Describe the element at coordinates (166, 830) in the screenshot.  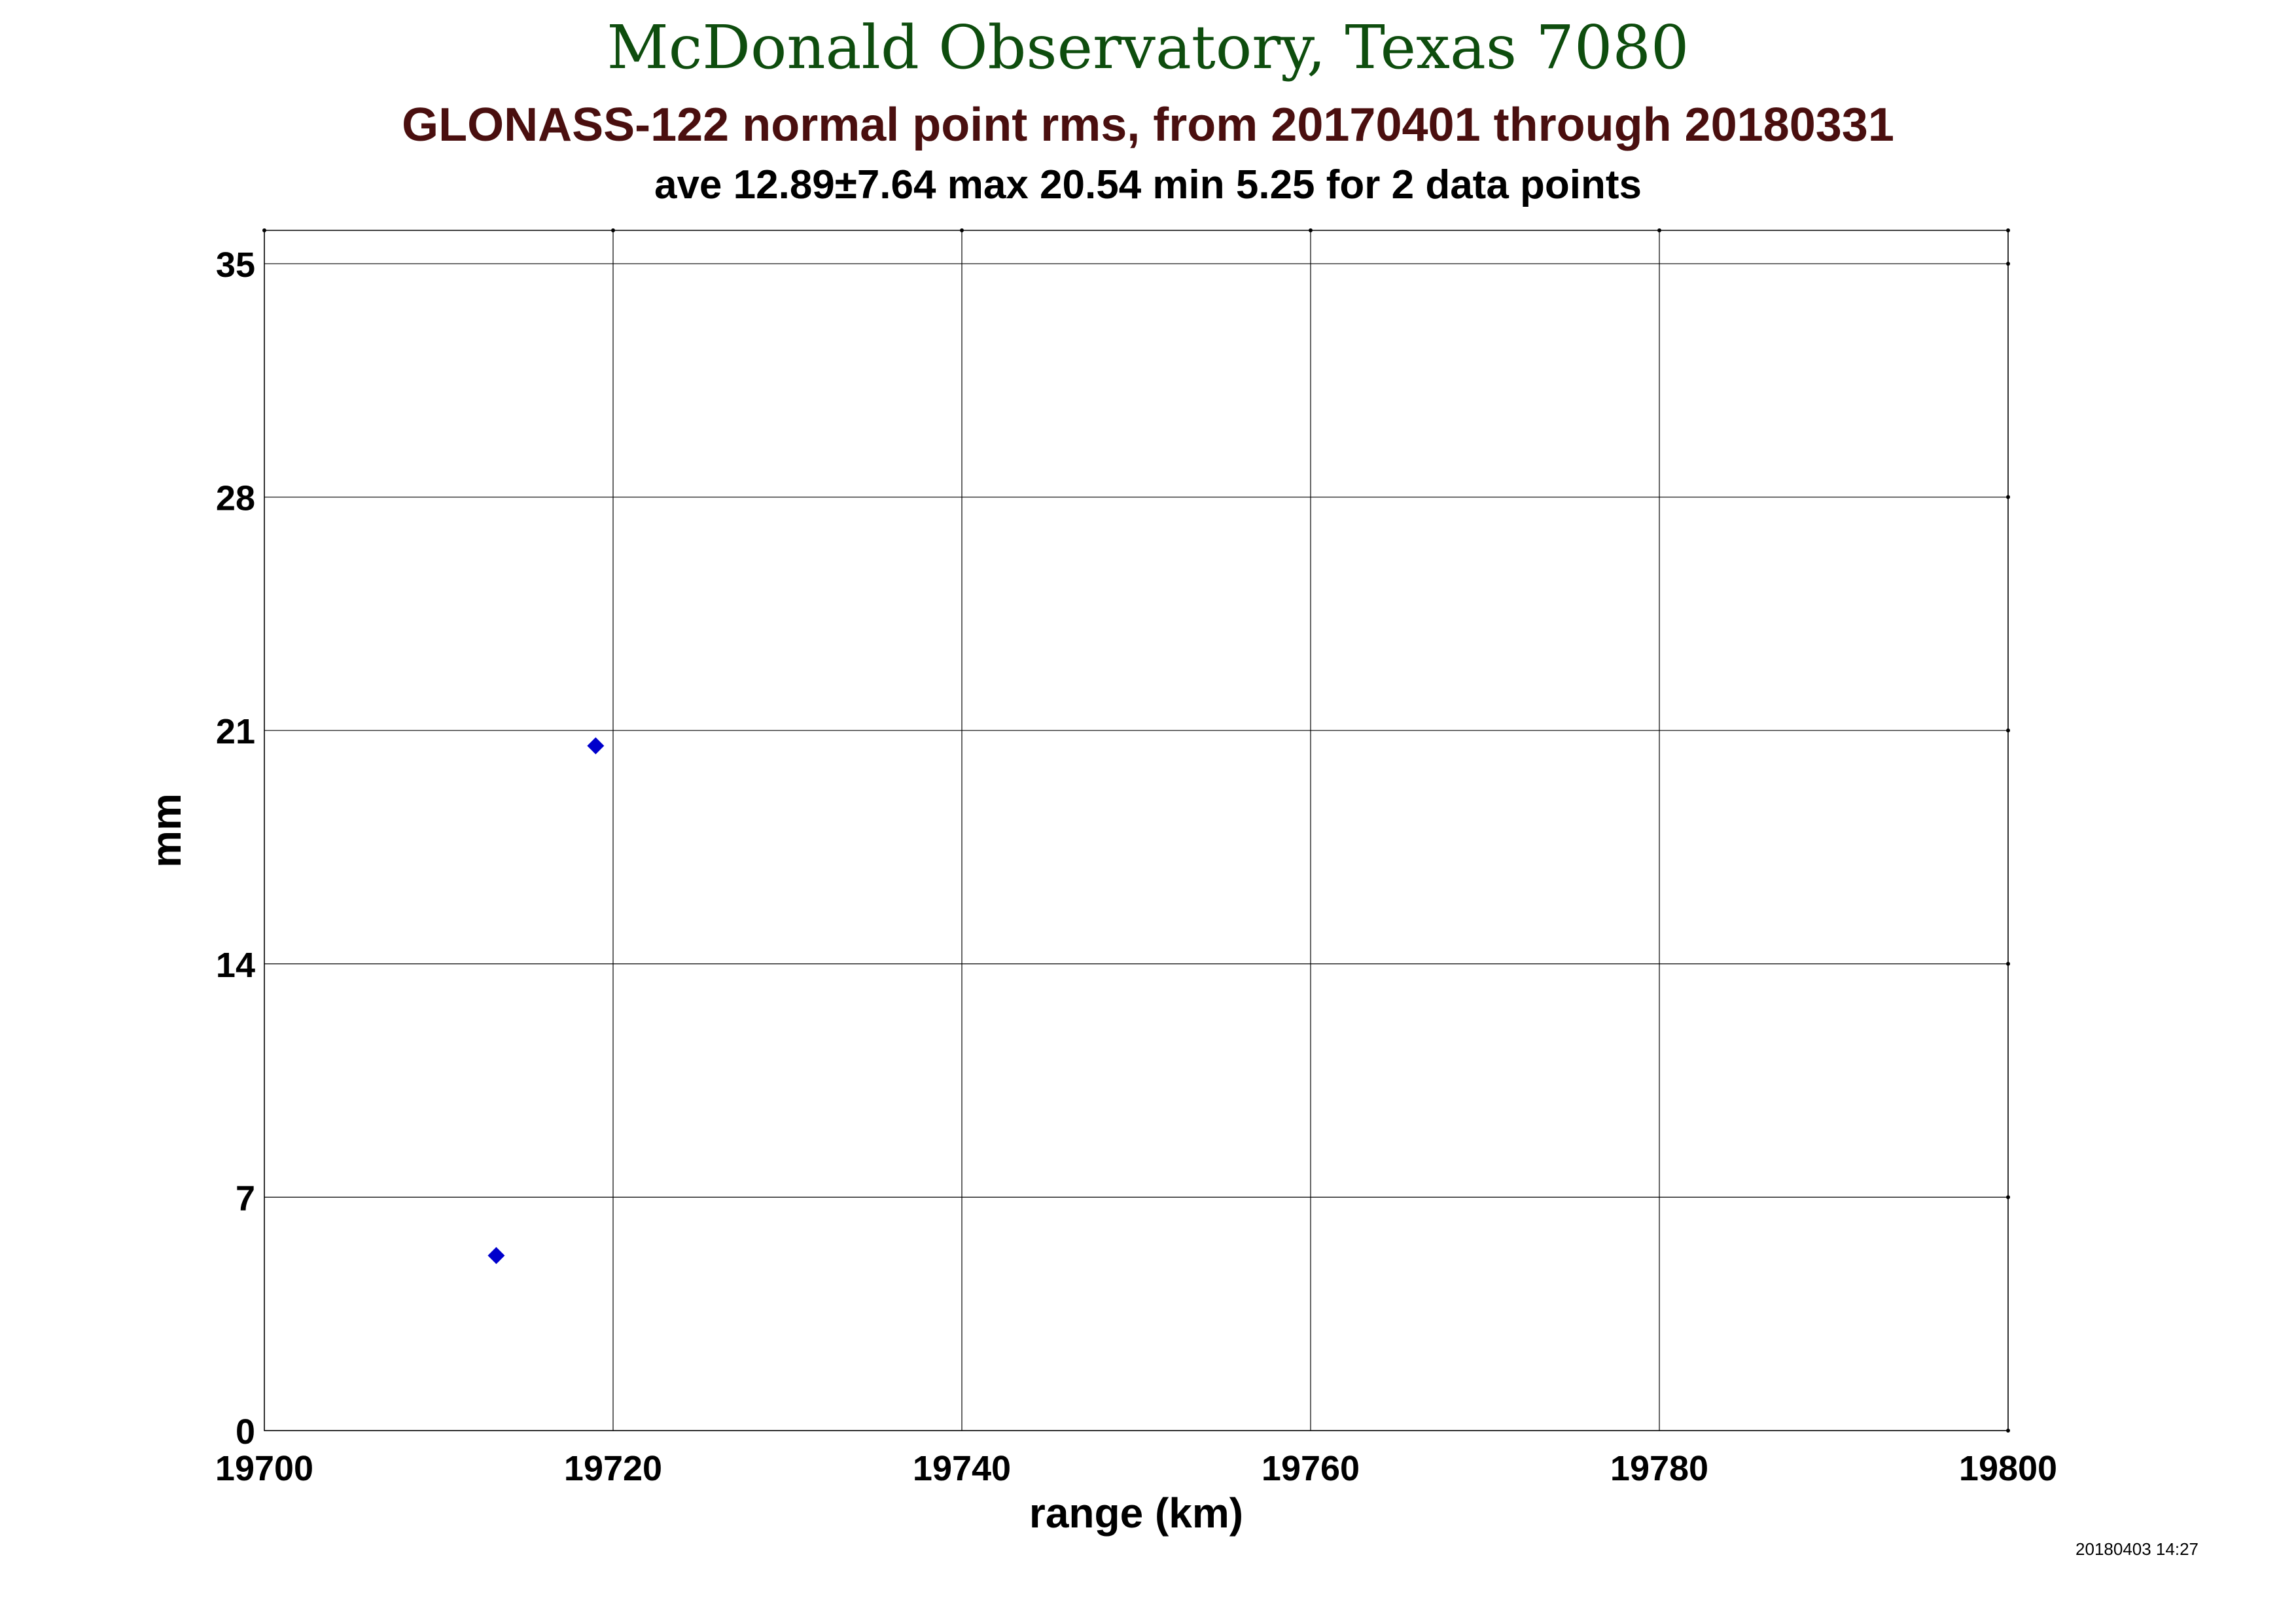
I see `y-axis-label: mm` at that location.